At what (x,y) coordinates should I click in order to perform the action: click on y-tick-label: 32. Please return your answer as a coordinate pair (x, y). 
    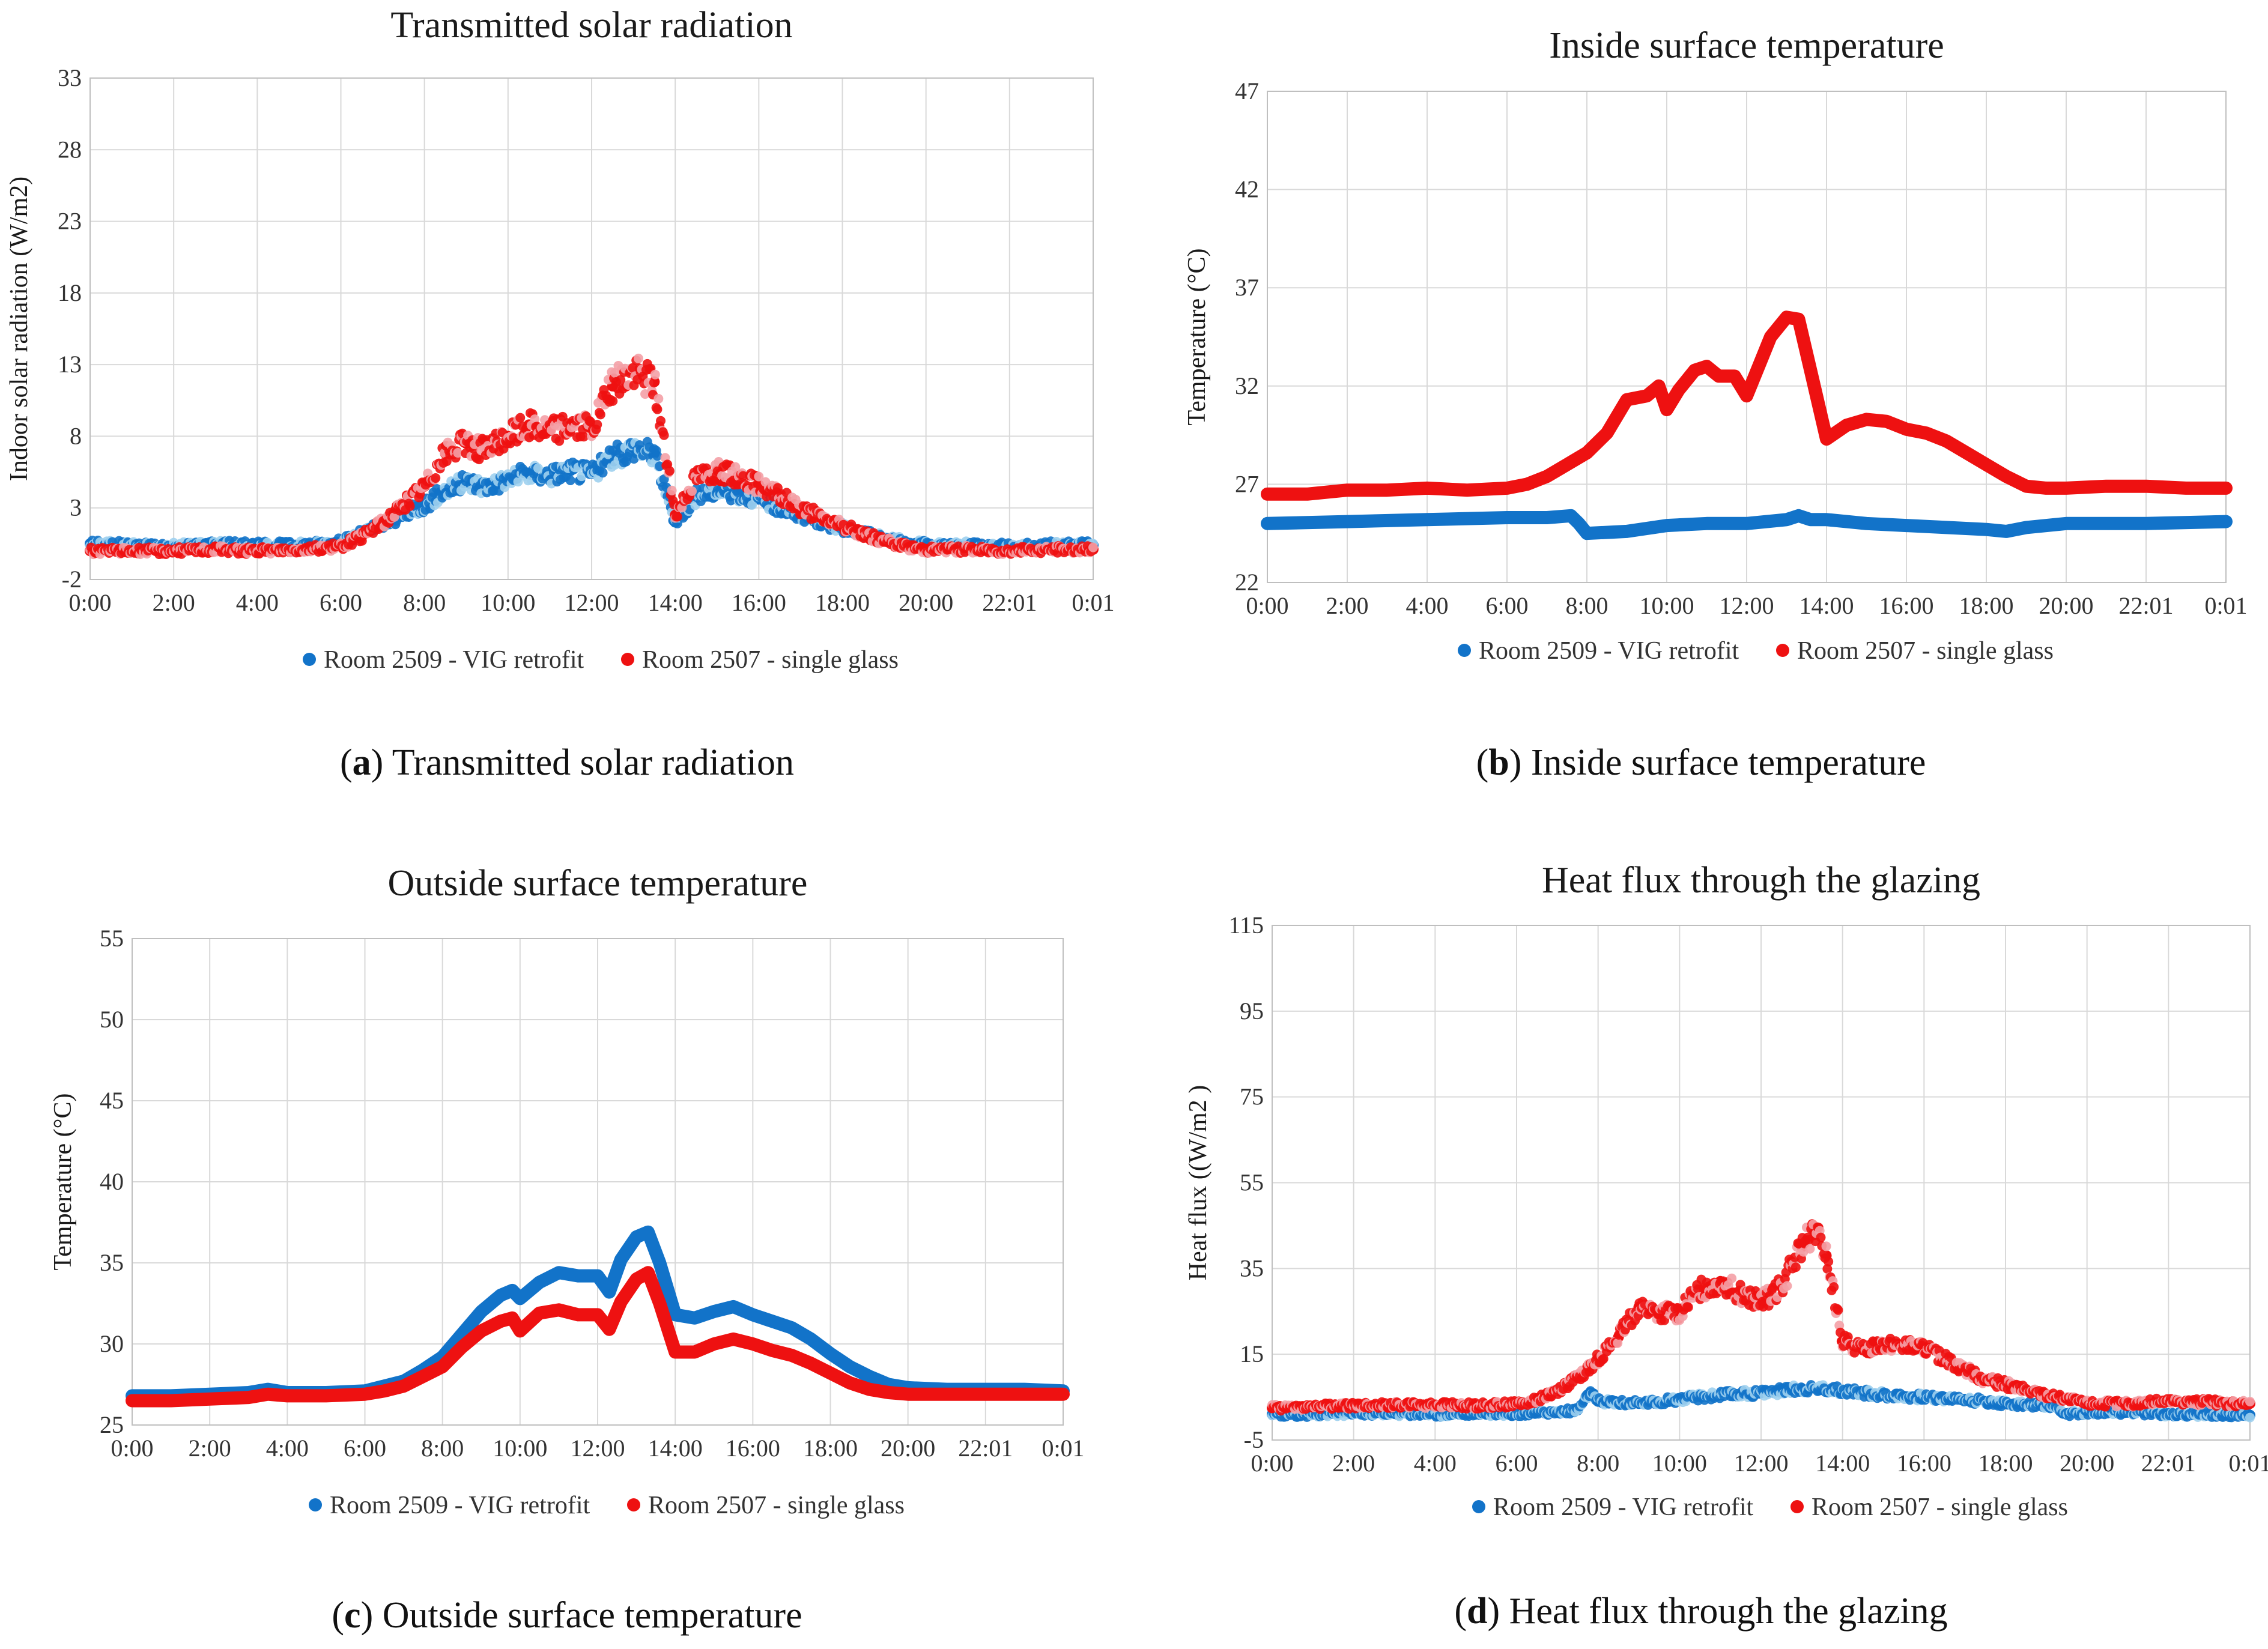
    Looking at the image, I should click on (1247, 386).